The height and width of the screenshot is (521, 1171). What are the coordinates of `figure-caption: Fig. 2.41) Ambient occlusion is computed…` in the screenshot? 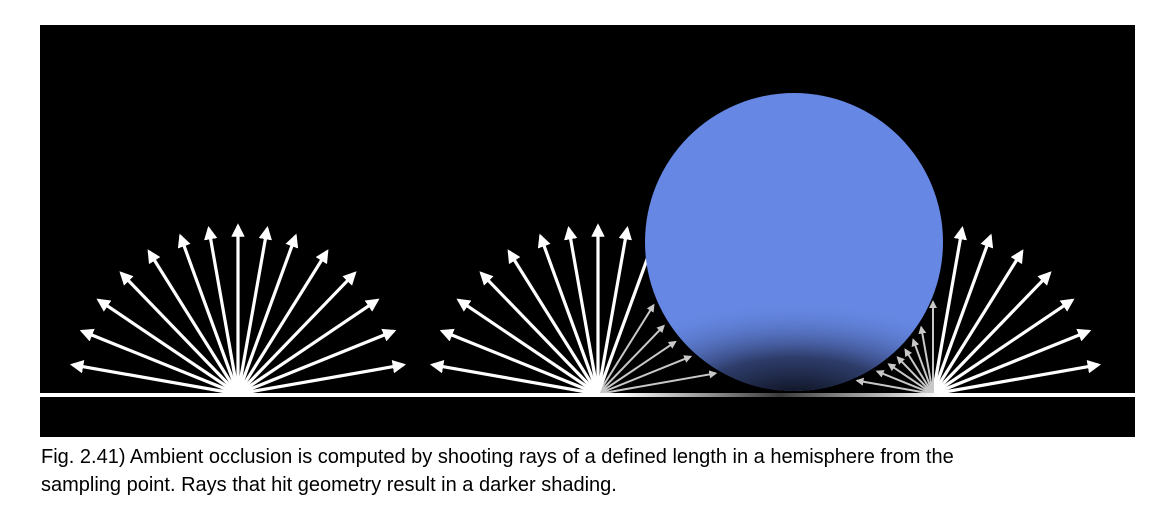 It's located at (591, 471).